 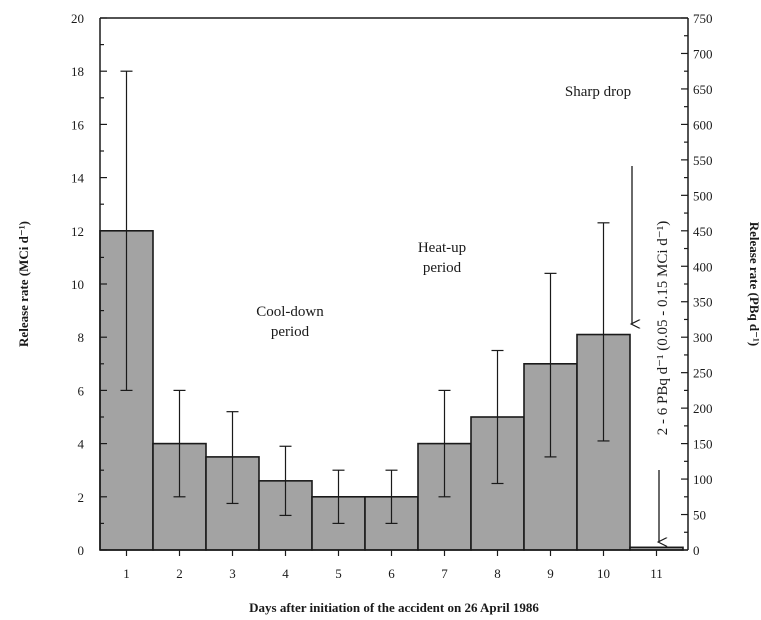 What do you see at coordinates (703, 195) in the screenshot?
I see `right-tick-label: 500` at bounding box center [703, 195].